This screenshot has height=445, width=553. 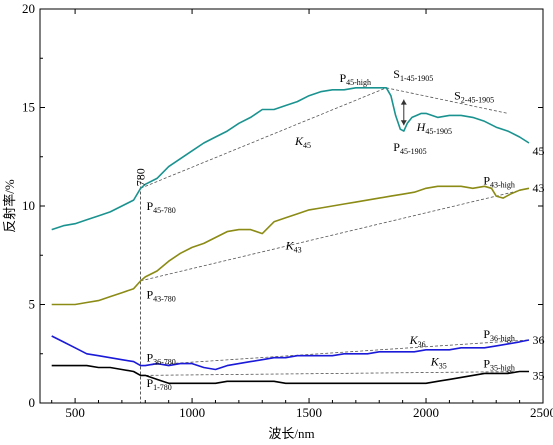 What do you see at coordinates (434, 128) in the screenshot?
I see `annotation-h45: H45-1905` at bounding box center [434, 128].